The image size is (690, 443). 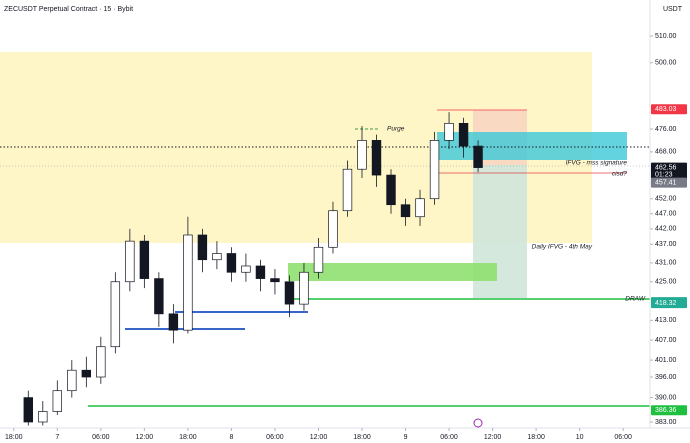 What do you see at coordinates (666, 214) in the screenshot?
I see `y-tick-label: 447.00` at bounding box center [666, 214].